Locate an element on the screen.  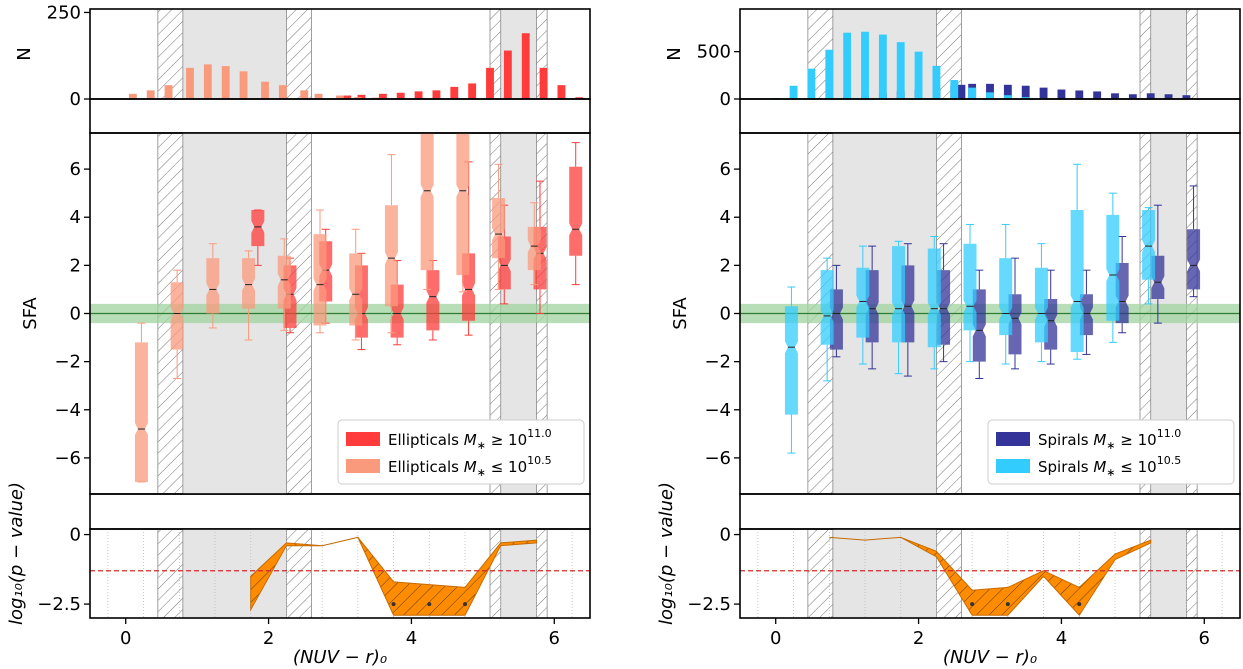
x-tick-label-right: 6 is located at coordinates (1204, 638).